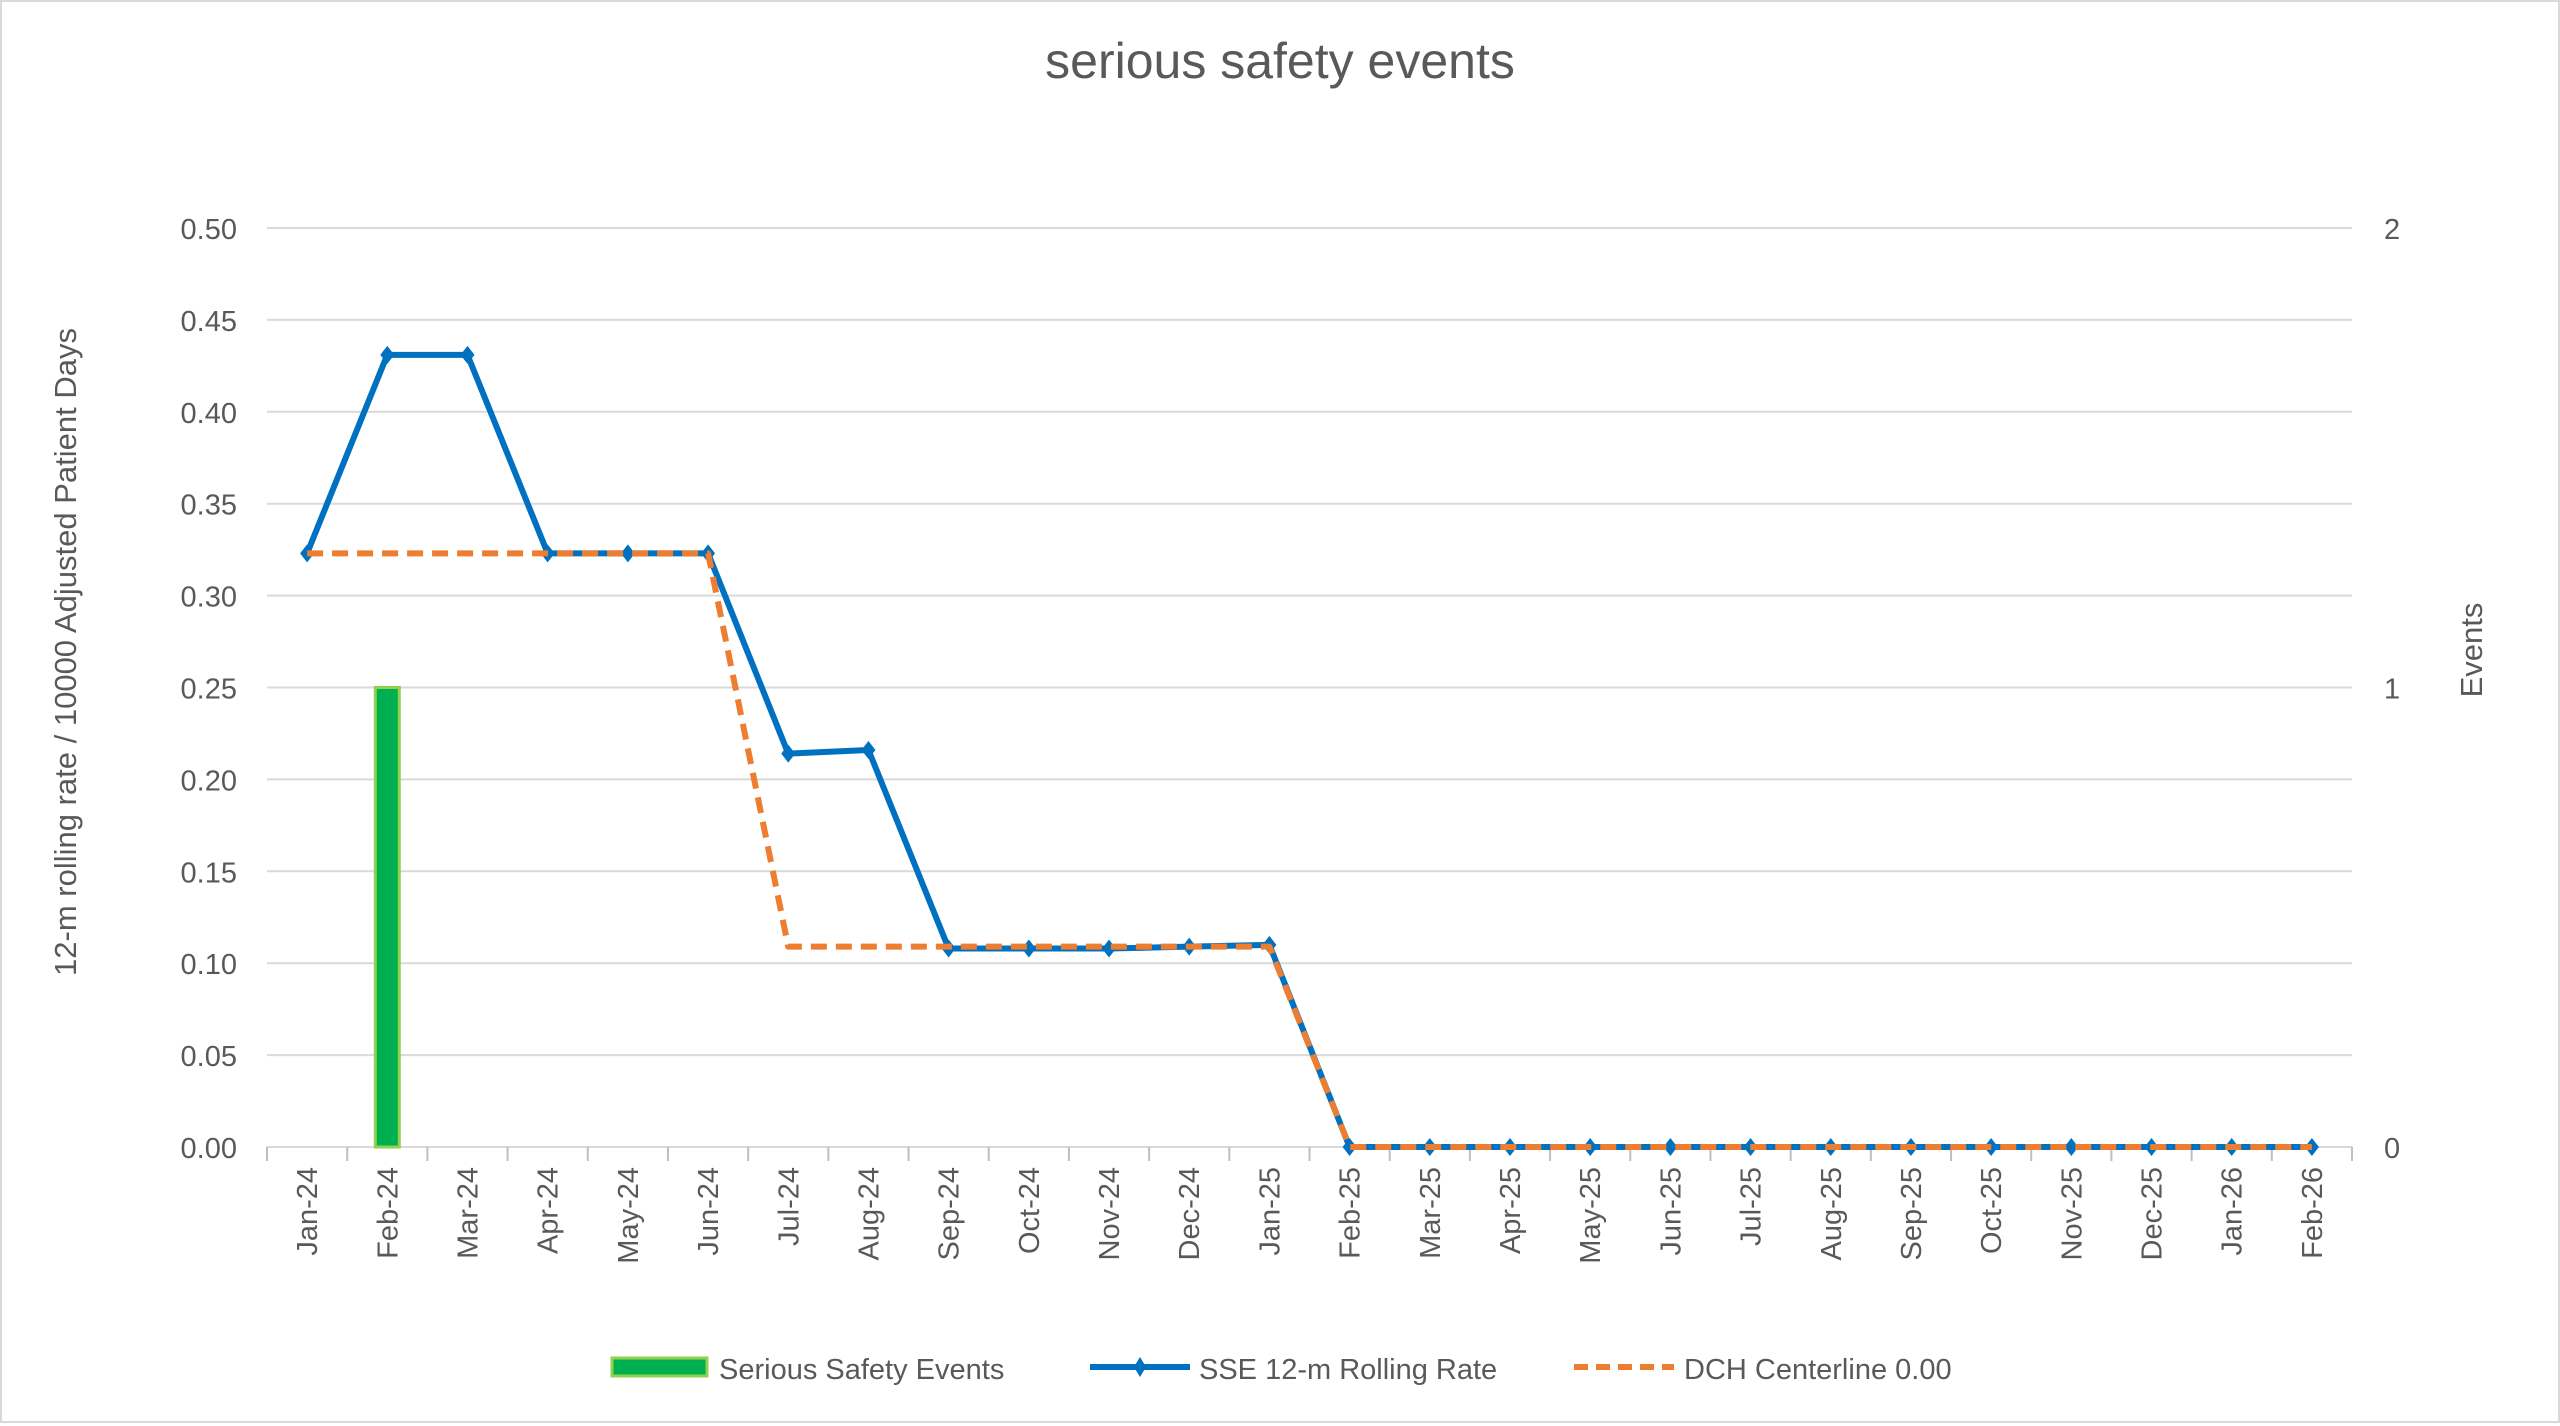 This screenshot has height=1426, width=2560. Describe the element at coordinates (468, 1213) in the screenshot. I see `x-tick-label: Mar-24` at that location.